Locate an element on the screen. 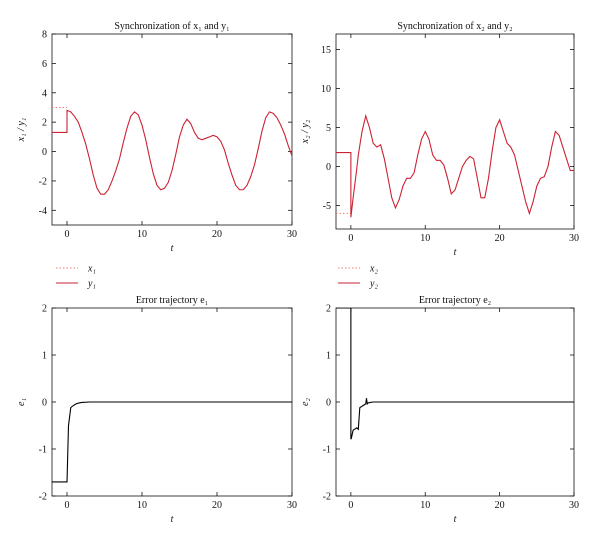 This screenshot has height=544, width=600. chart-title: Synchronization of x₁ and y₁ is located at coordinates (171, 26).